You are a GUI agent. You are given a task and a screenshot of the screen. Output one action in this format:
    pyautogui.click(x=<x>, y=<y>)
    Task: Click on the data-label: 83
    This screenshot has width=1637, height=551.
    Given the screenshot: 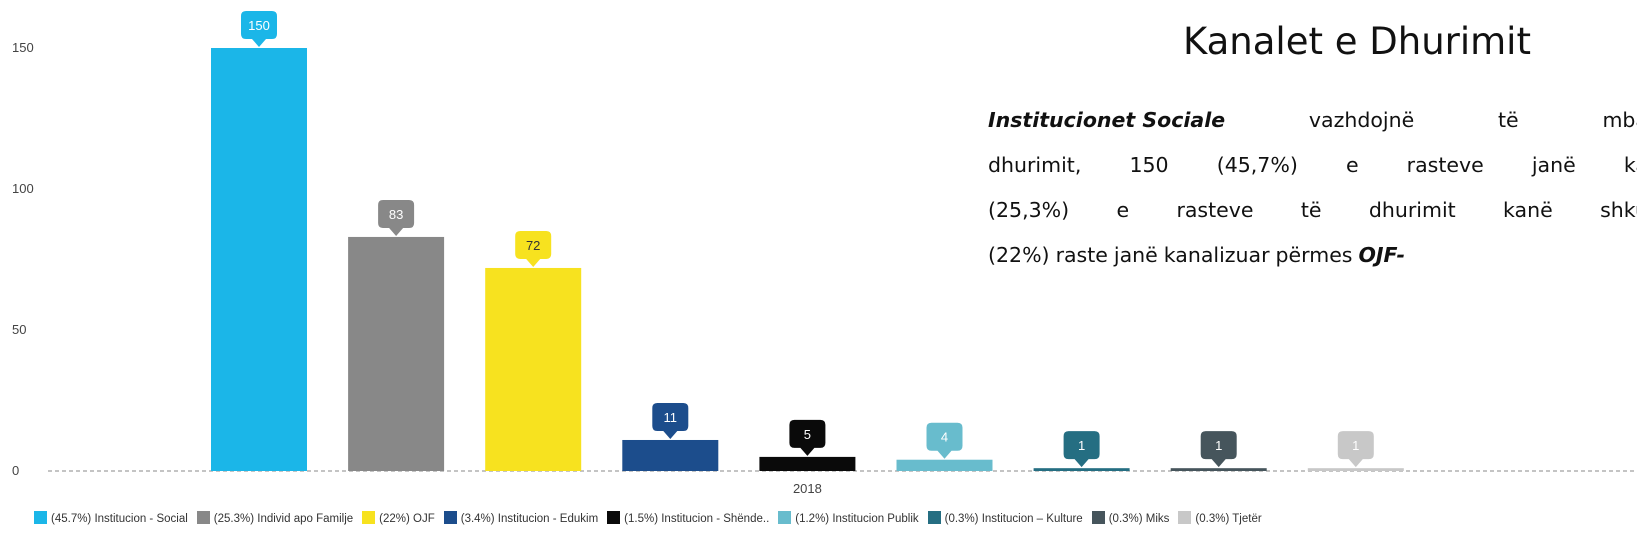 What is the action you would take?
    pyautogui.click(x=396, y=214)
    